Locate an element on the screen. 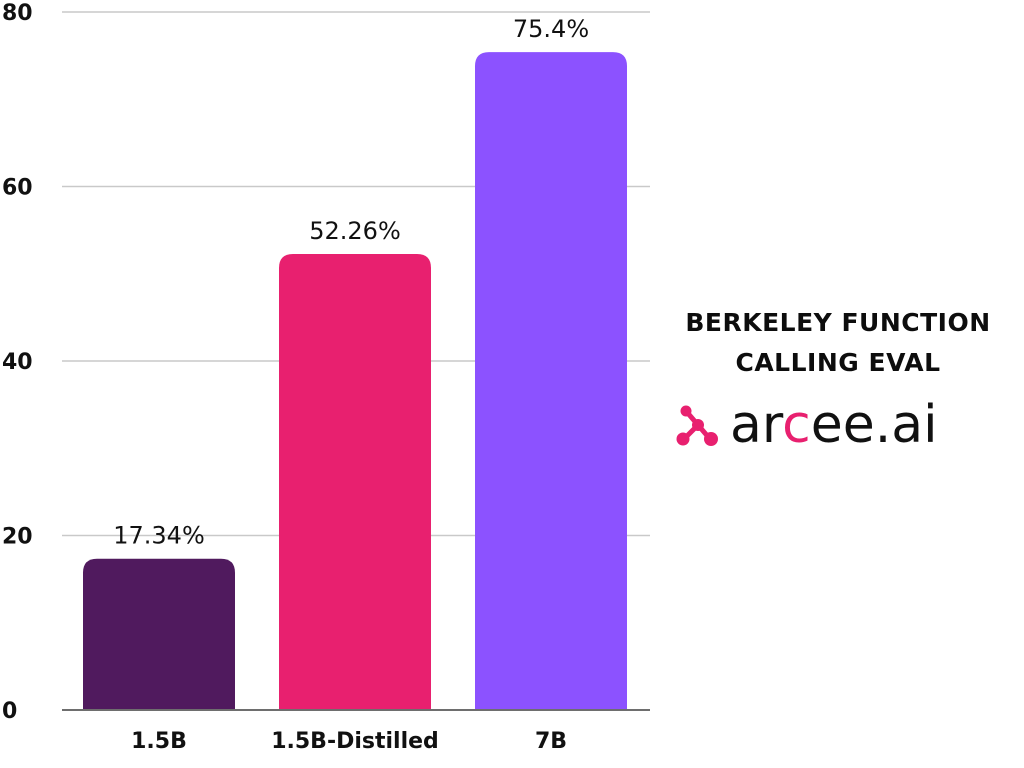 This screenshot has width=1024, height=768. title-line-1: BERKELEY FUNCTION is located at coordinates (837, 322).